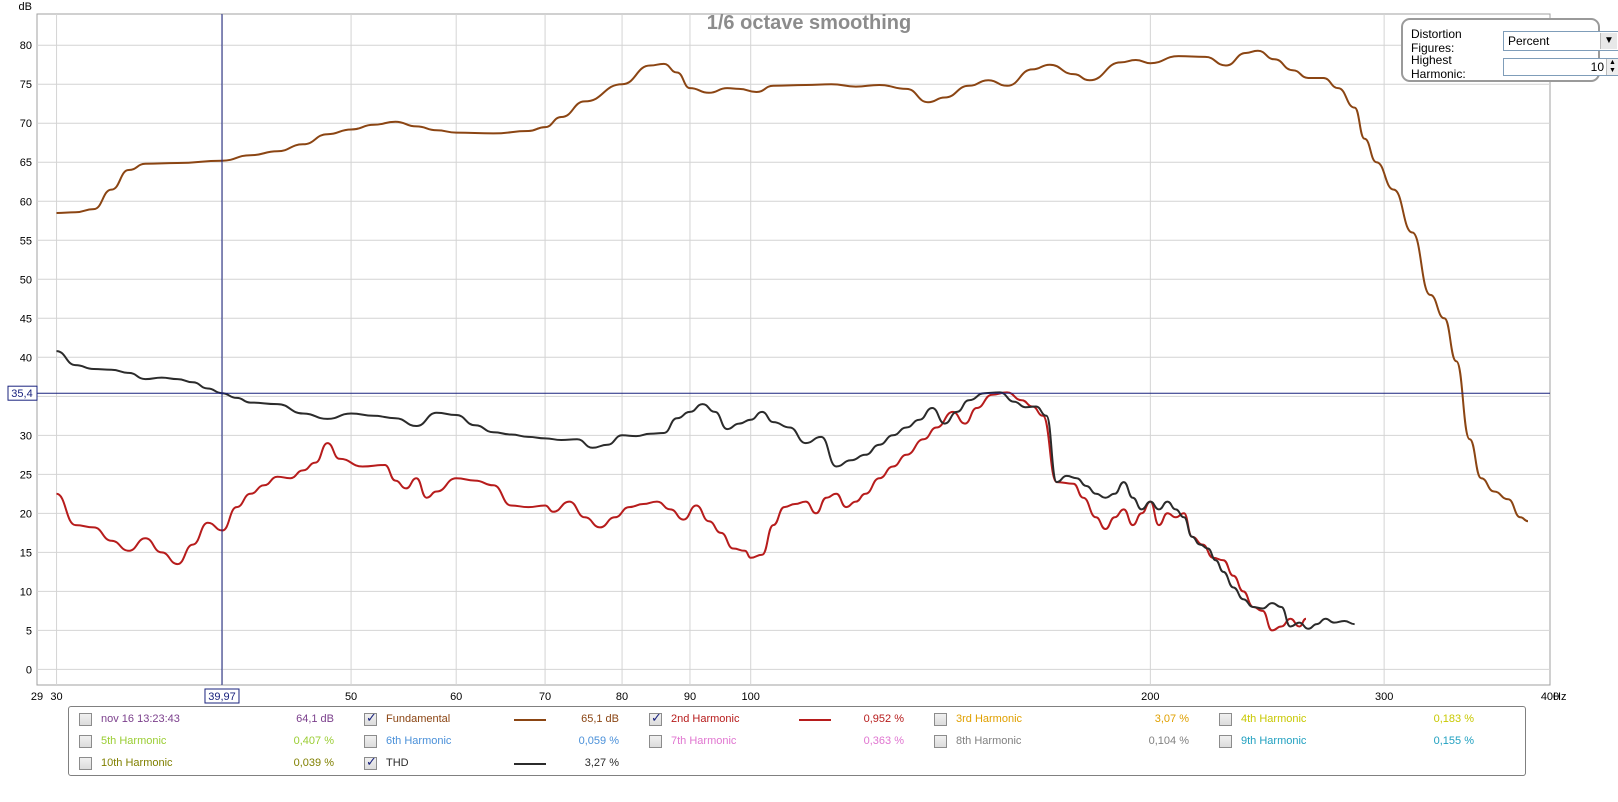  I want to click on legend-cursor-time: nov 16 13:23:43, so click(129, 719).